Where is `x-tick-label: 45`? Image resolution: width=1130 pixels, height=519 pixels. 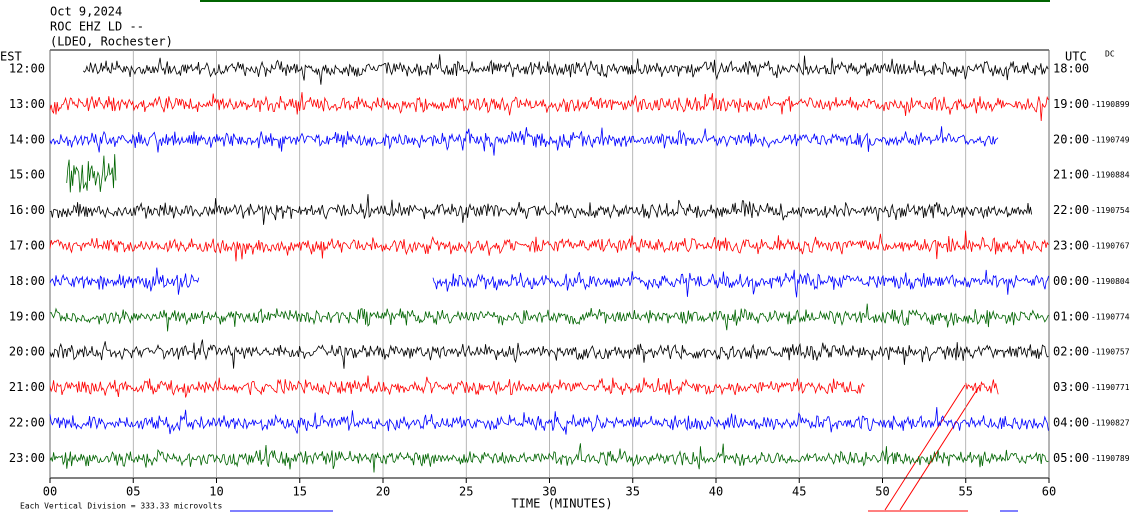
x-tick-label: 45 is located at coordinates (799, 492).